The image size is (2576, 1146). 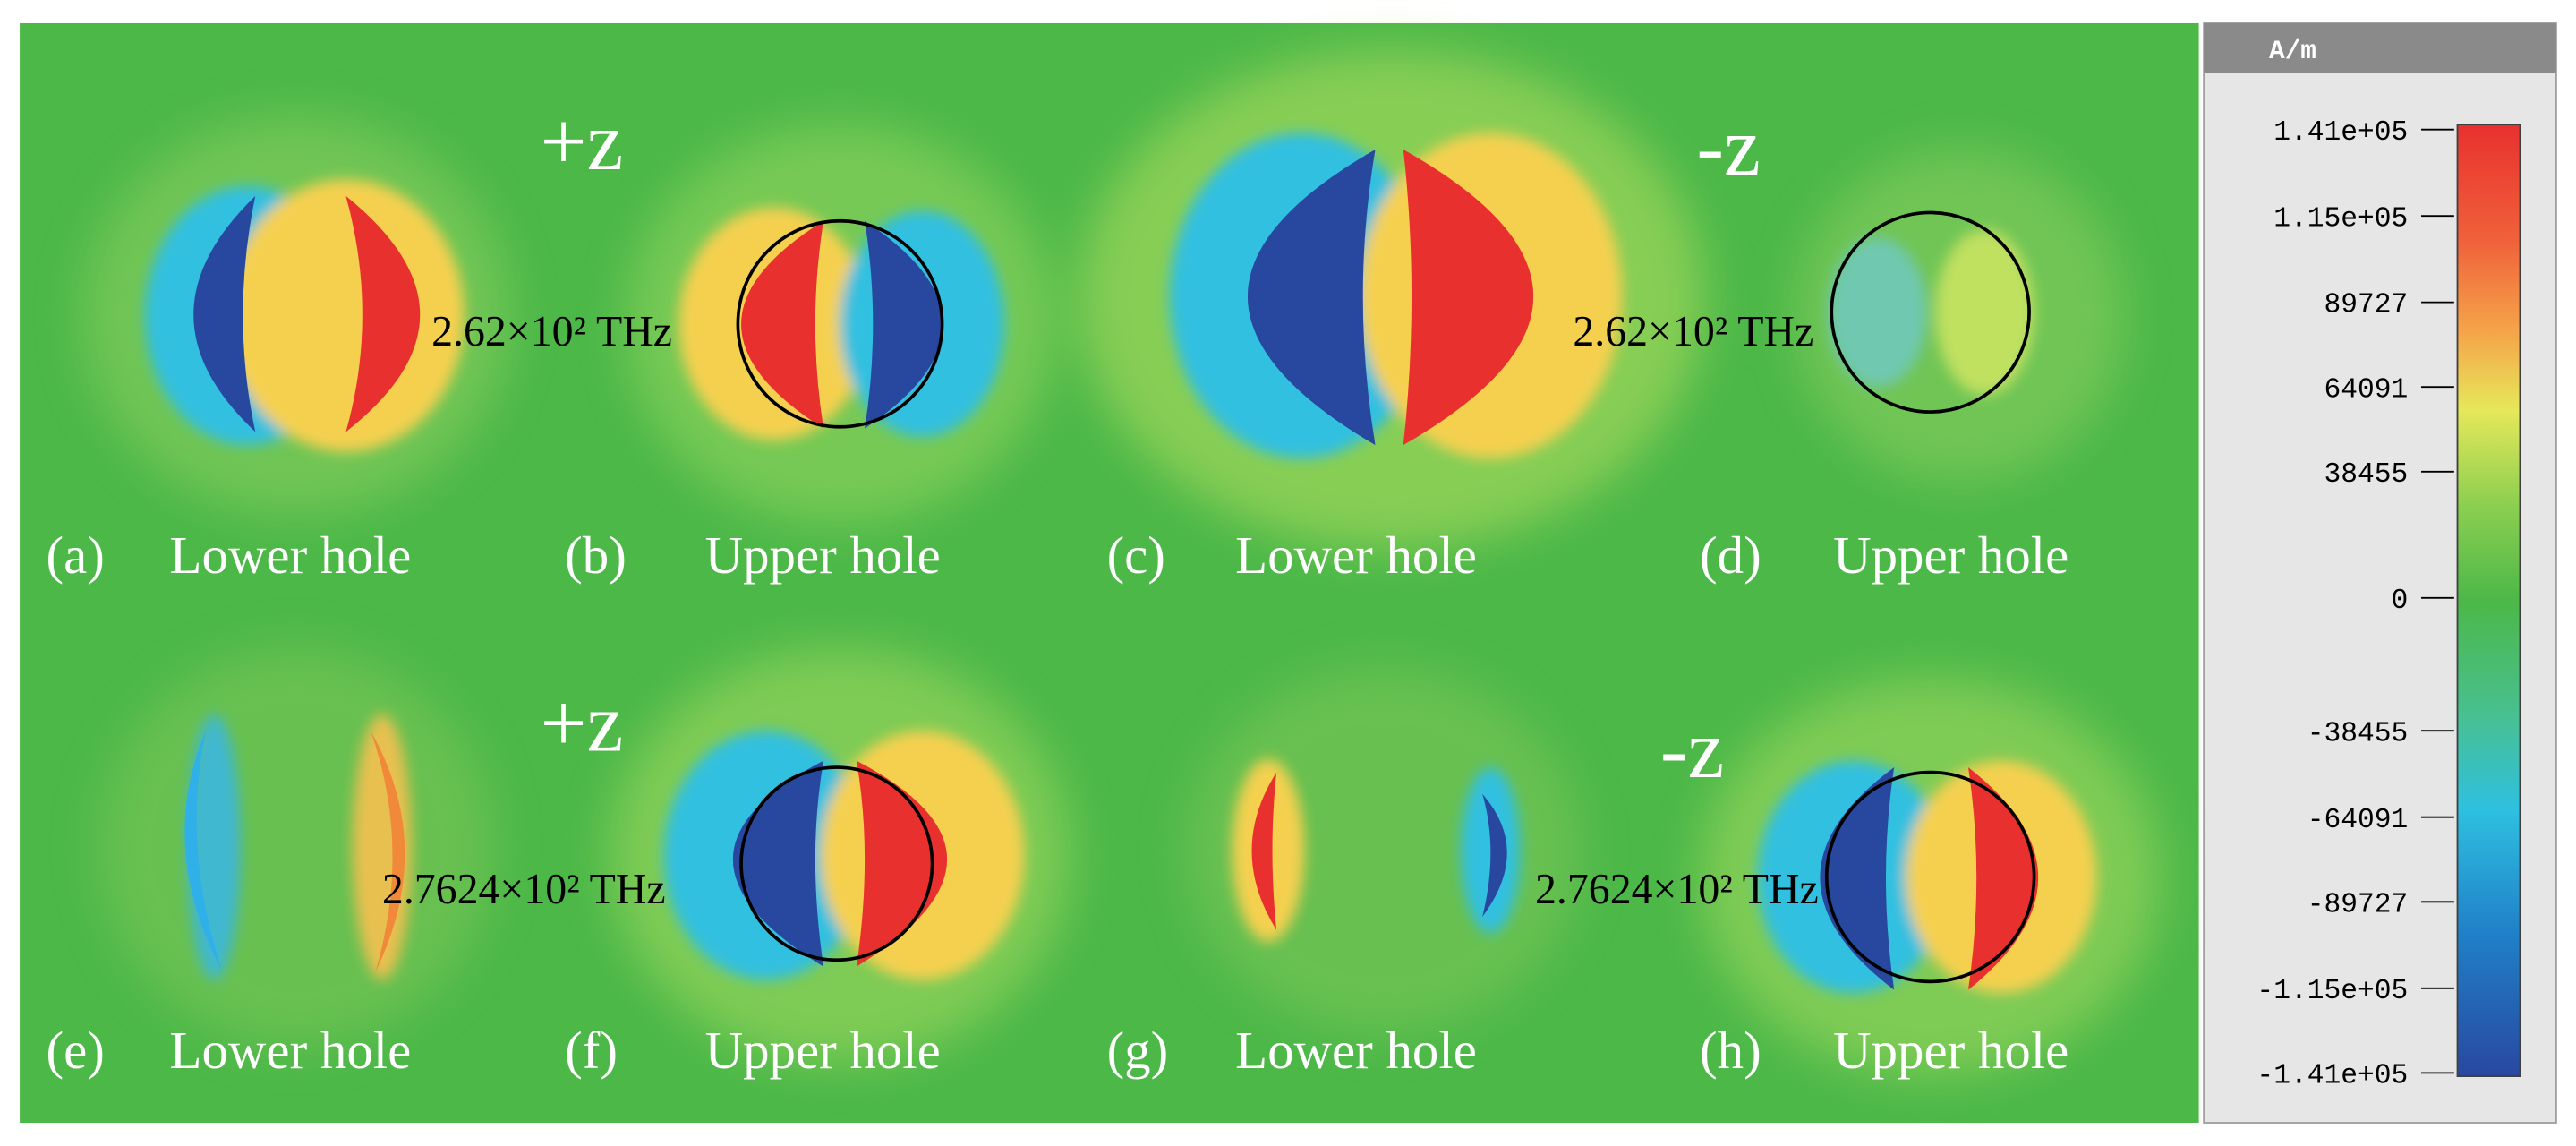 What do you see at coordinates (2332, 1075) in the screenshot?
I see `colorbar-tick-label: -1.41e+05` at bounding box center [2332, 1075].